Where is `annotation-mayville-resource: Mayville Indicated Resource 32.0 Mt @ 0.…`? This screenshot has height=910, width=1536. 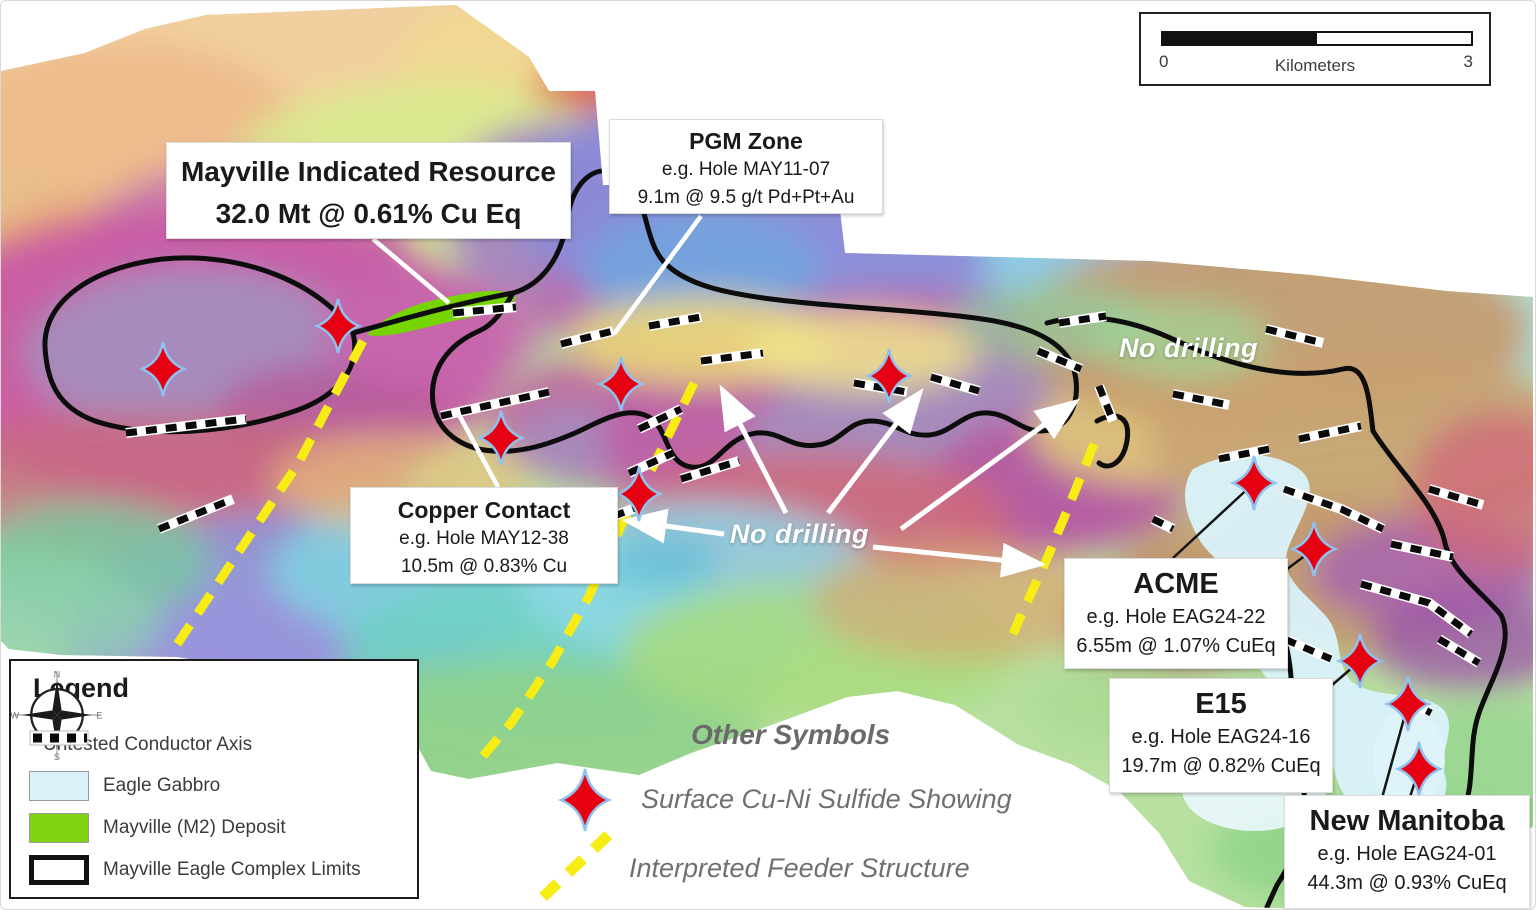 annotation-mayville-resource: Mayville Indicated Resource 32.0 Mt @ 0.… is located at coordinates (368, 190).